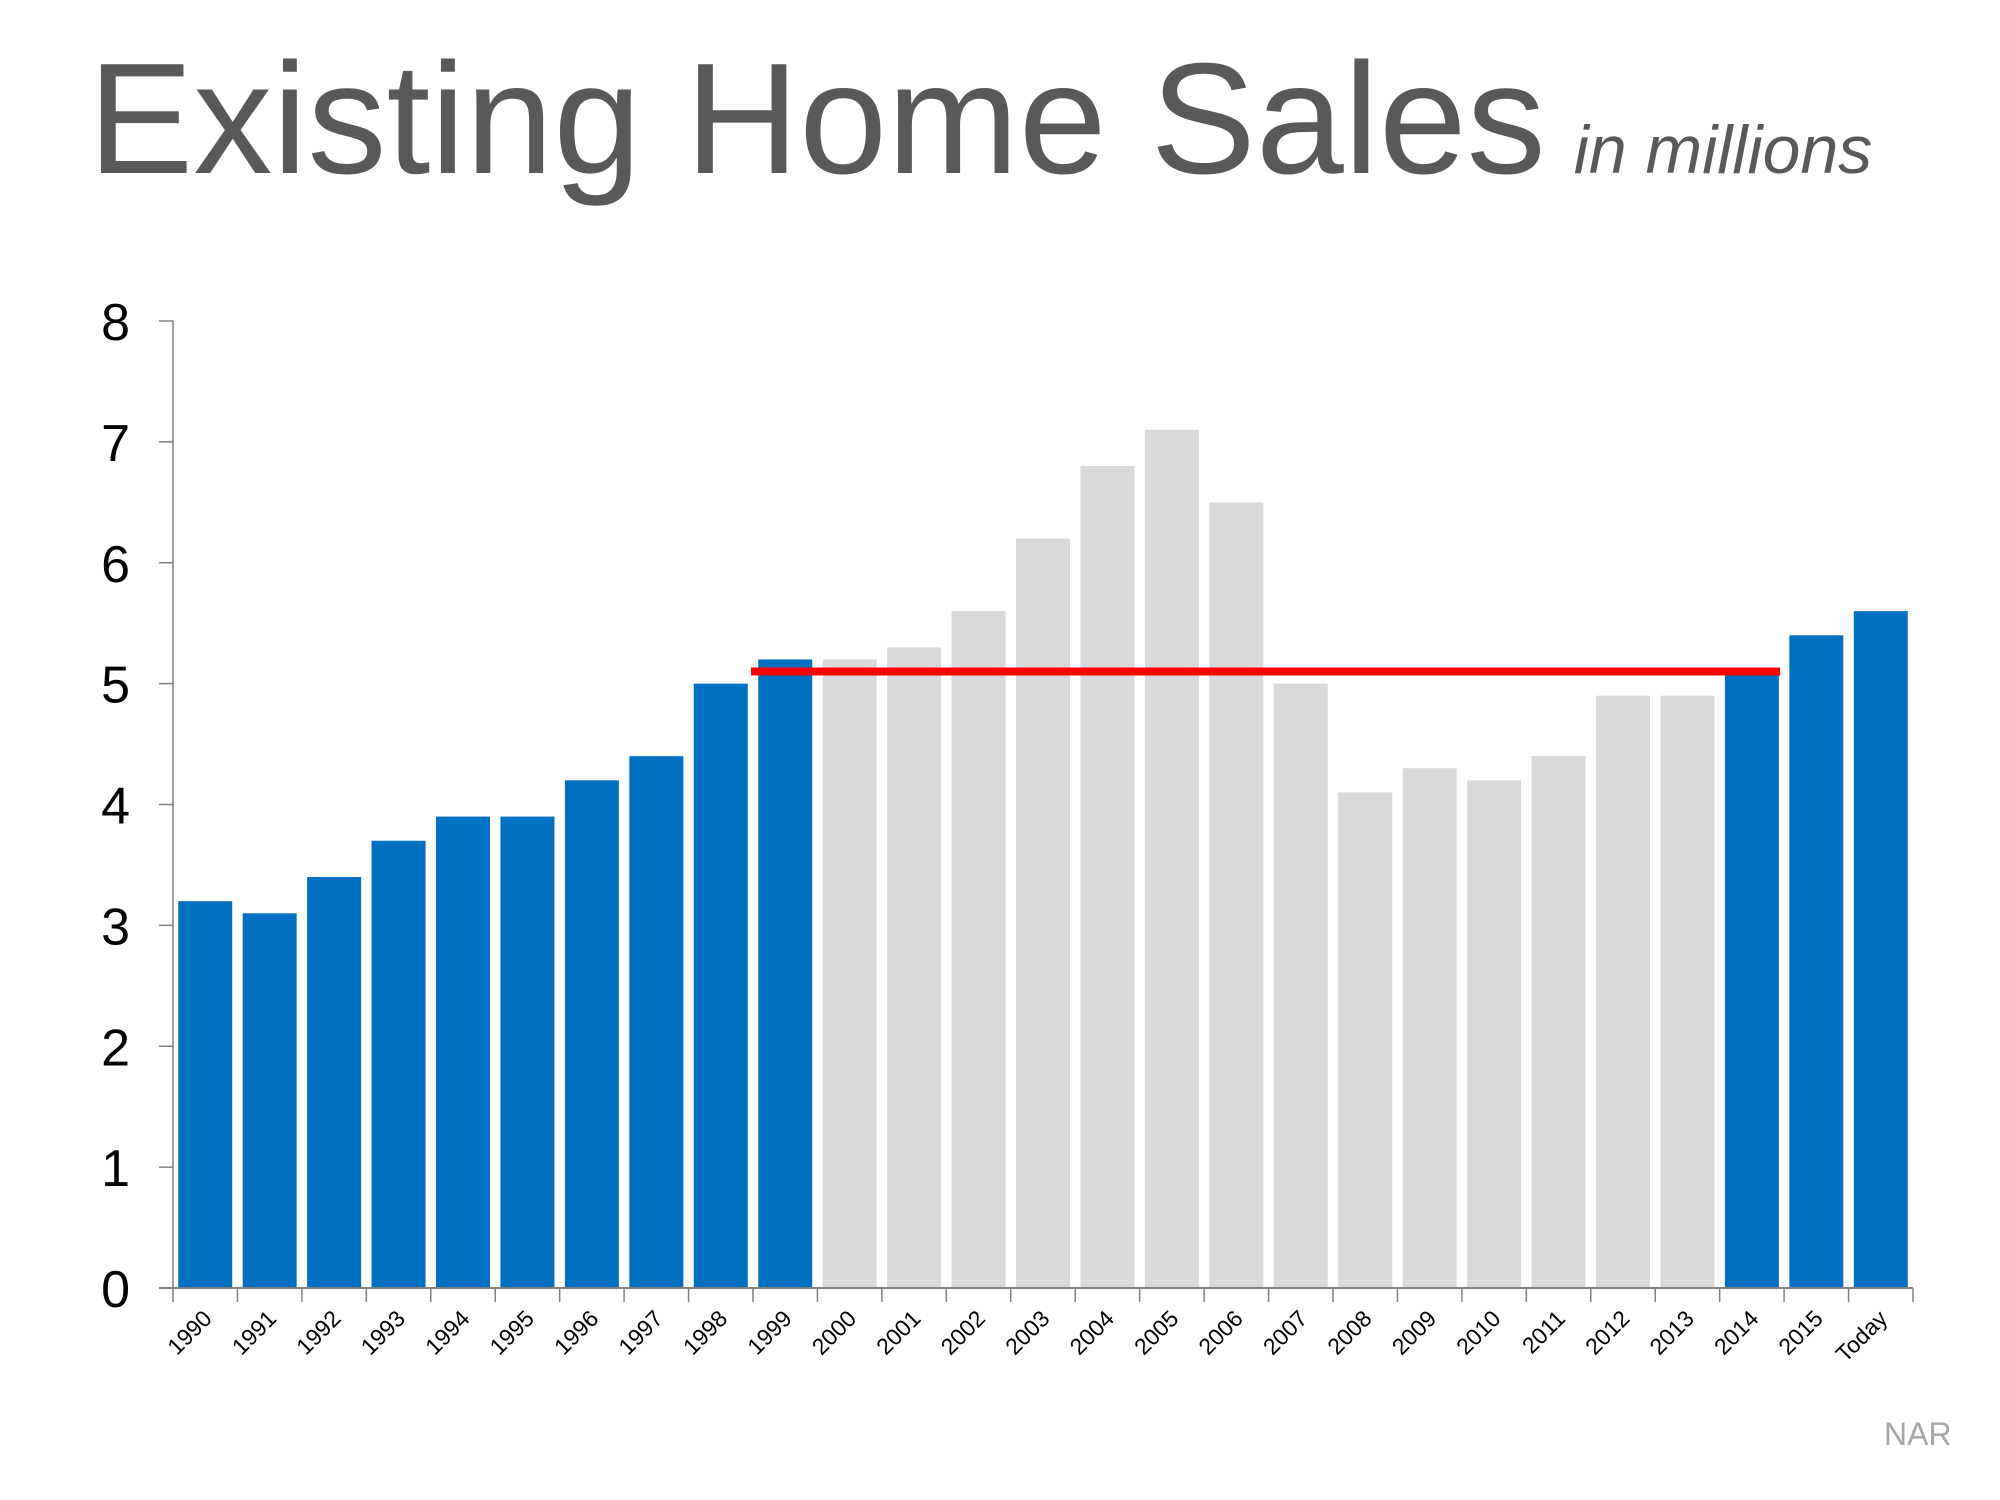 The image size is (2000, 1500). What do you see at coordinates (898, 1332) in the screenshot?
I see `x-tick-label-2001: 2001` at bounding box center [898, 1332].